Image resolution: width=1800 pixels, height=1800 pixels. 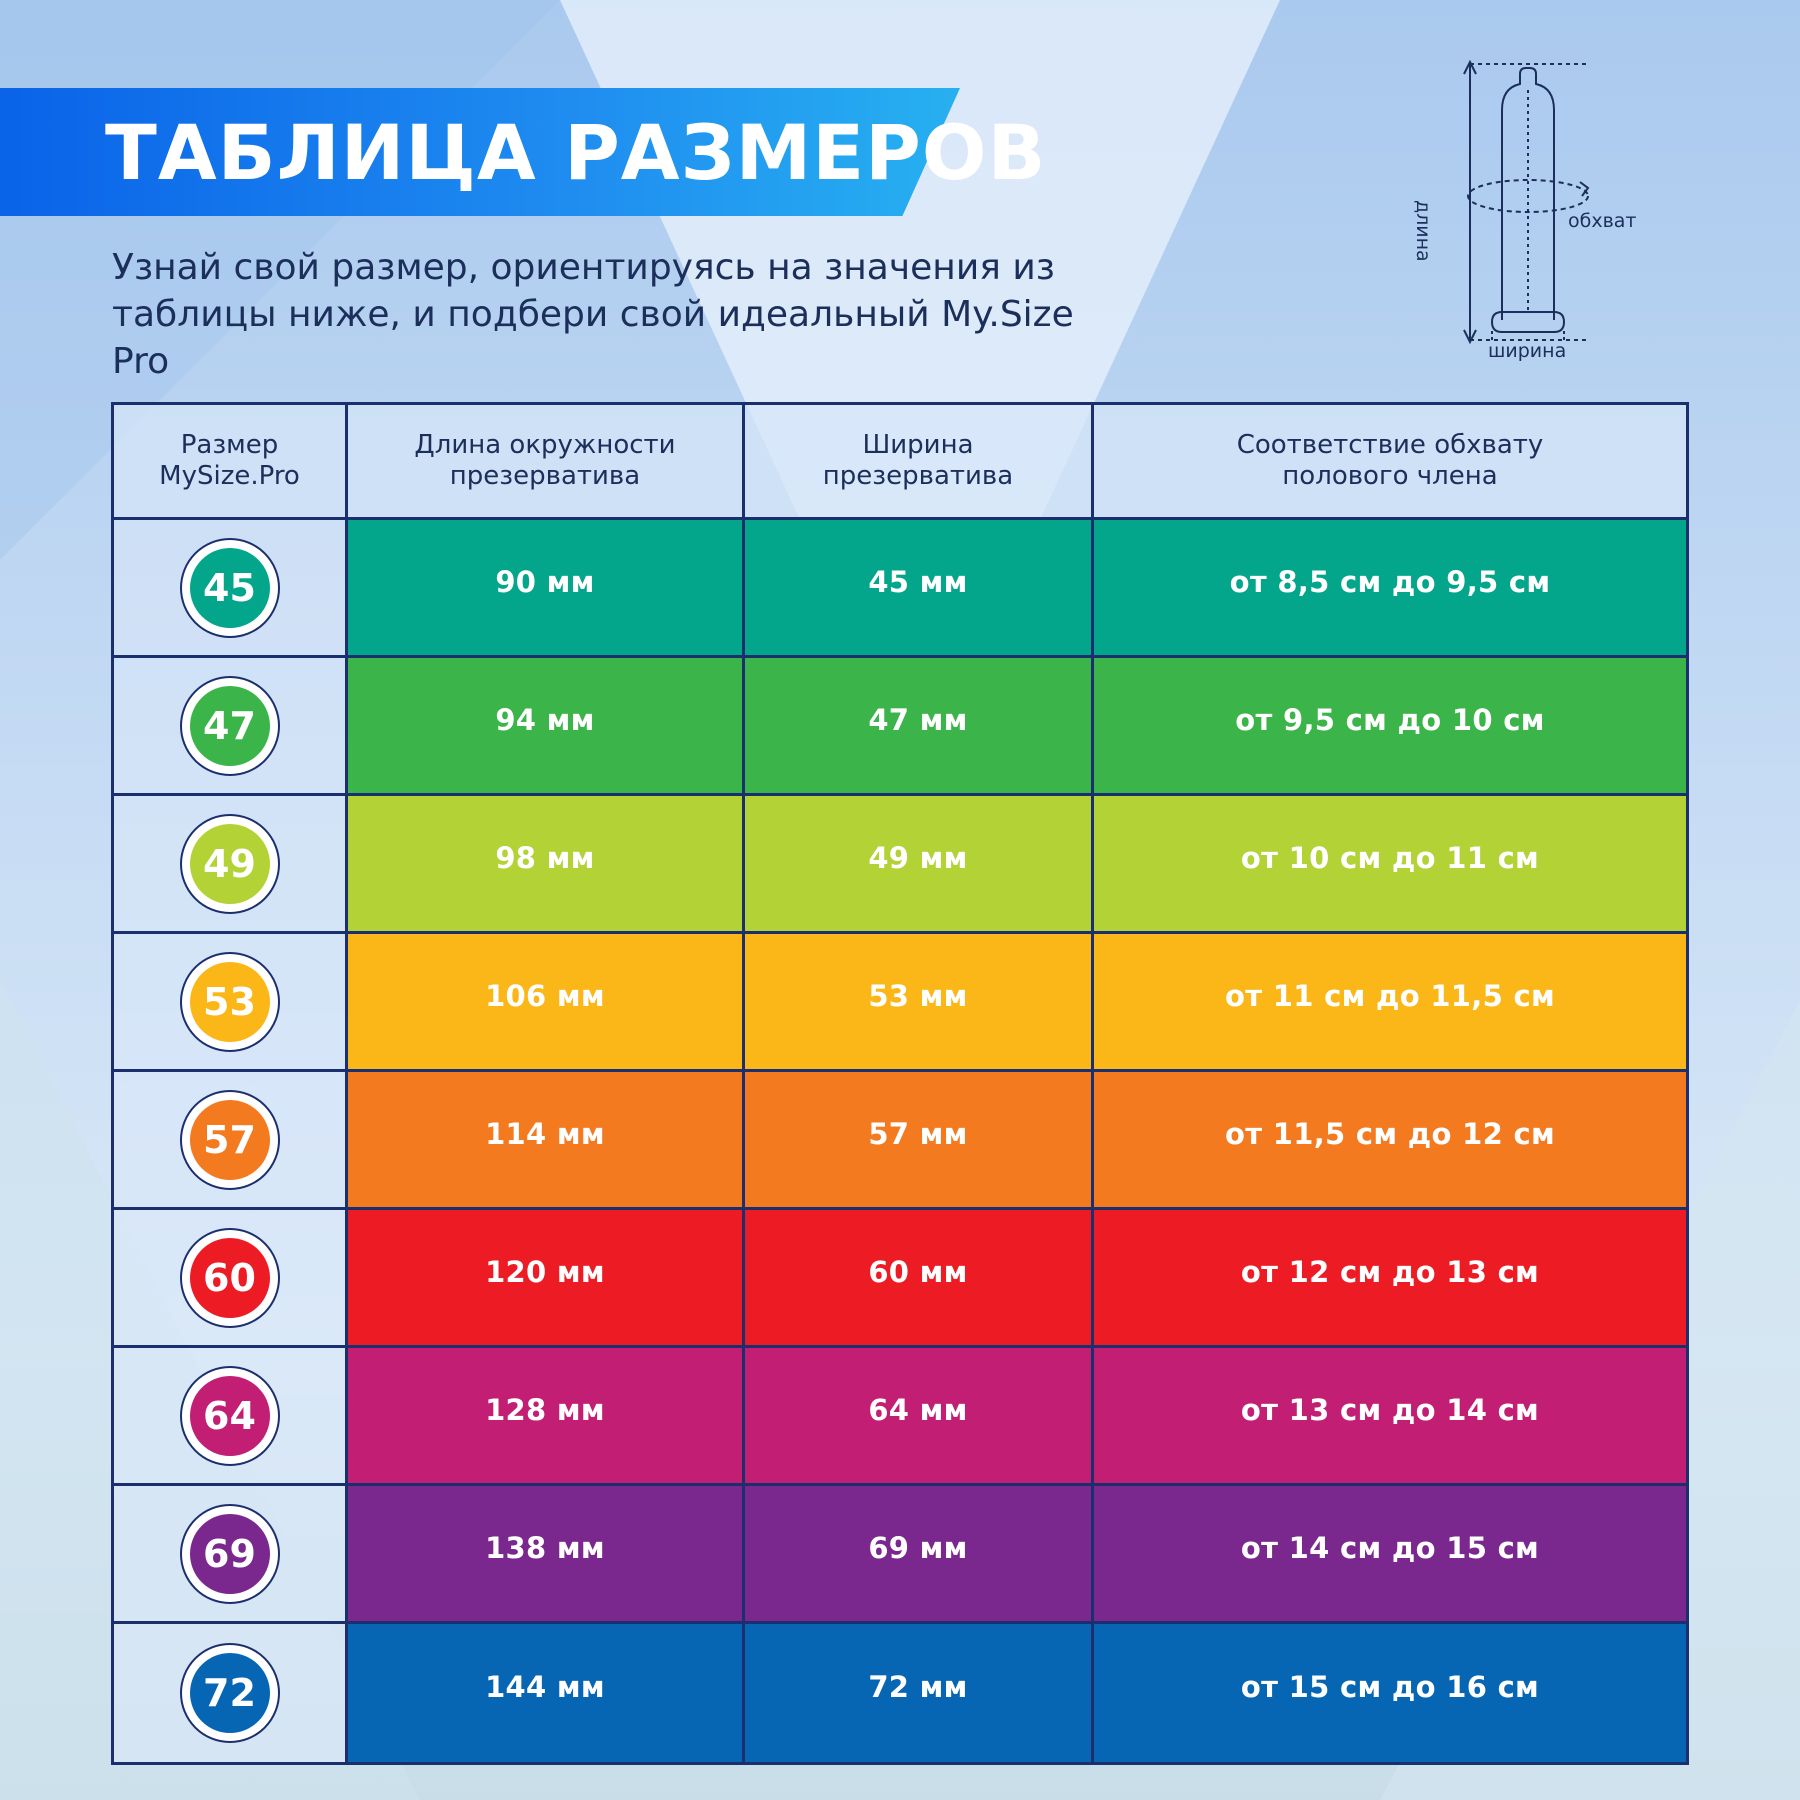 What do you see at coordinates (1390, 1417) in the screenshot?
I see `girth-cell: от 13 см до 14 см` at bounding box center [1390, 1417].